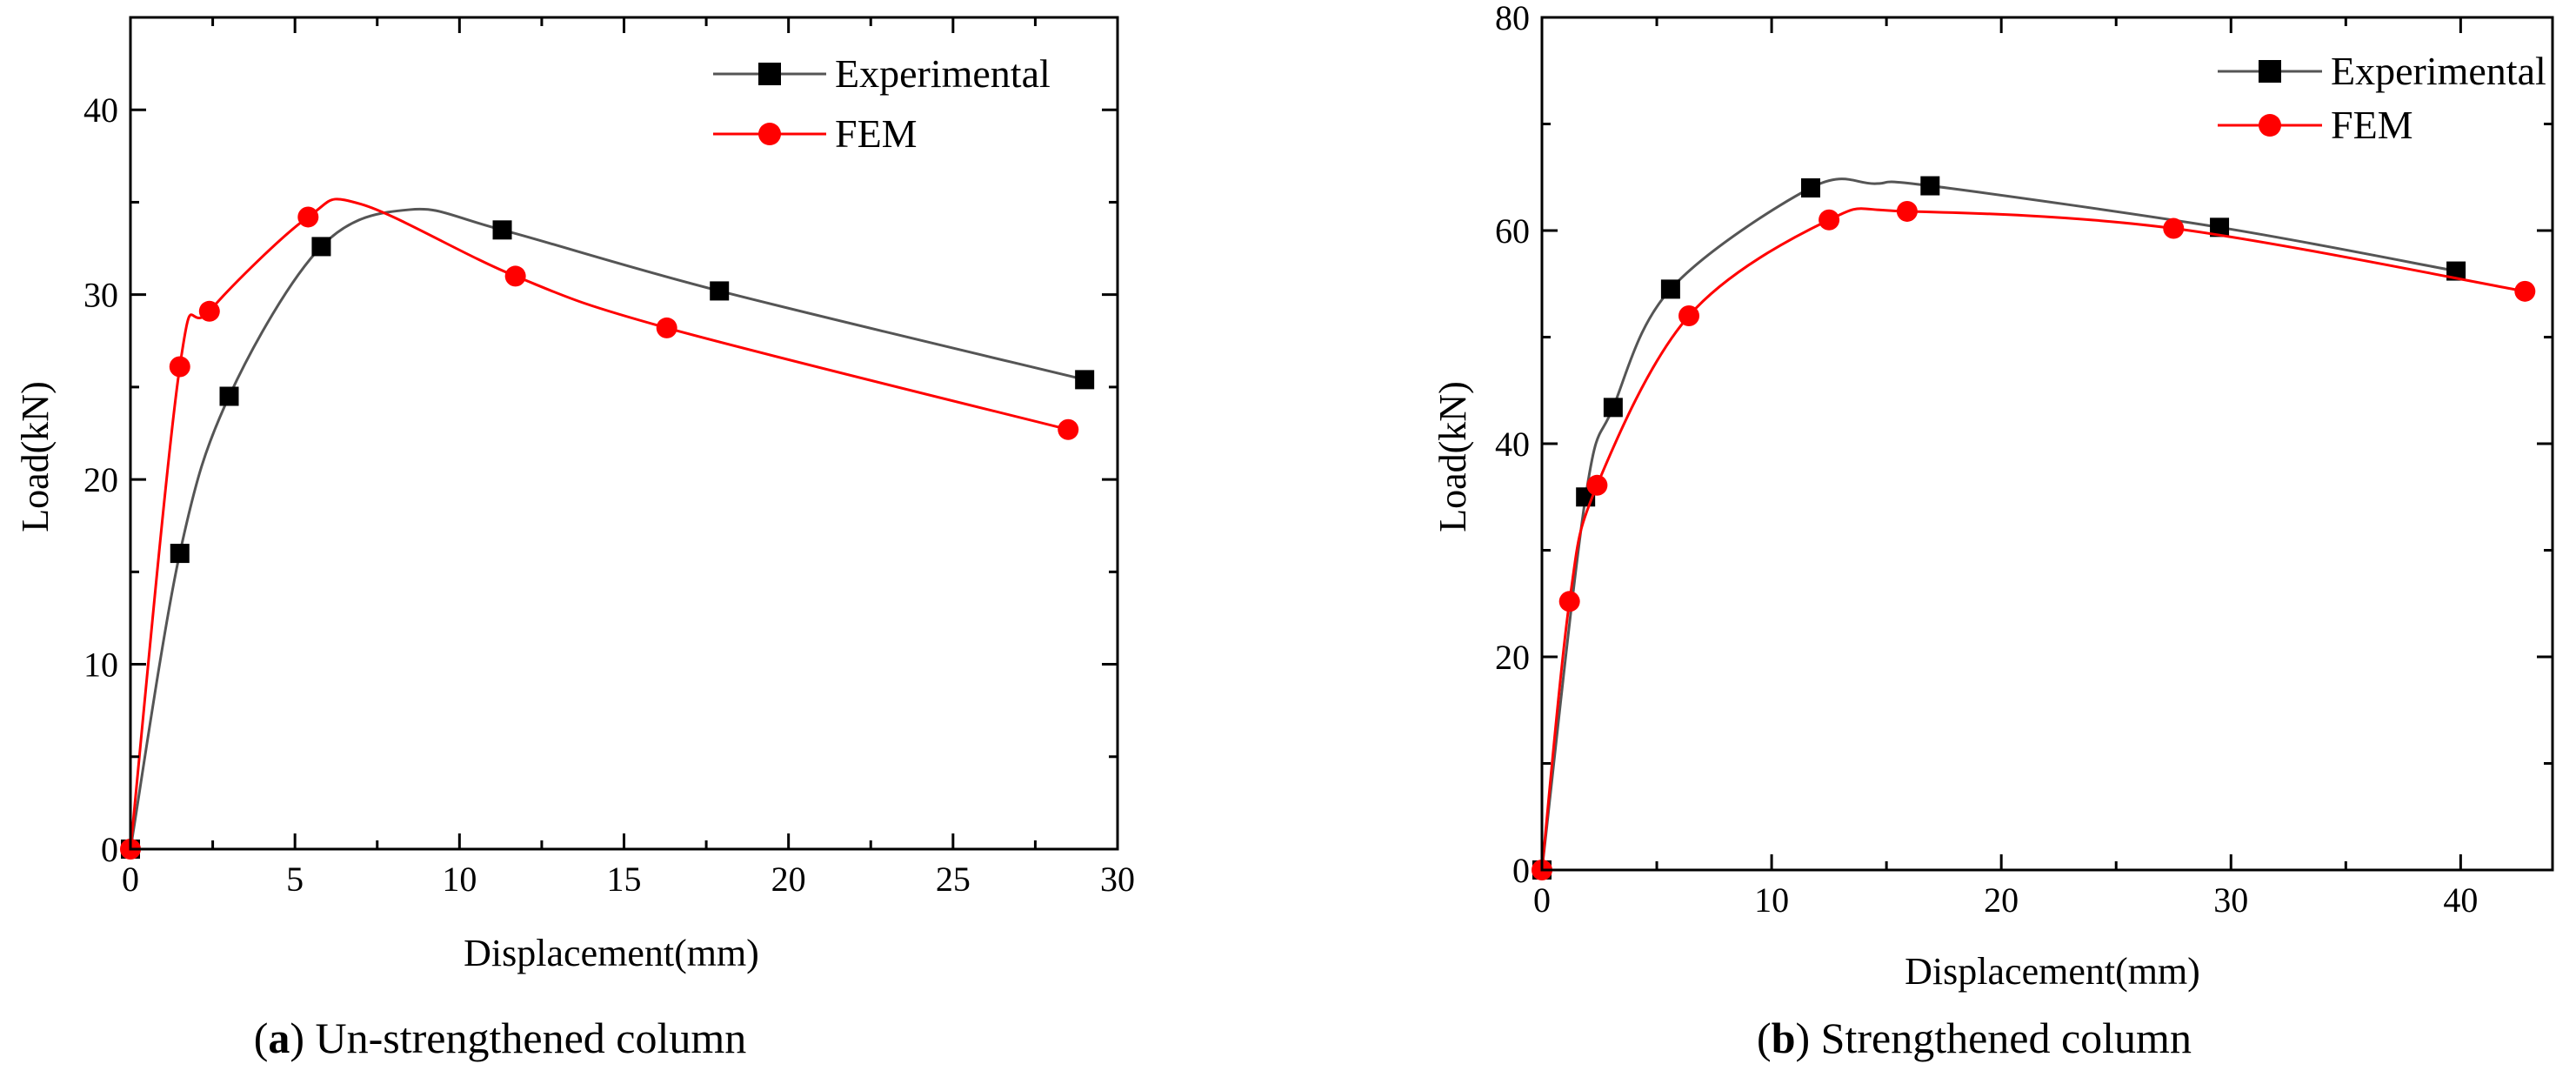 The width and height of the screenshot is (2576, 1084). Describe the element at coordinates (1117, 879) in the screenshot. I see `panel-a-x-tick-label: 30` at that location.